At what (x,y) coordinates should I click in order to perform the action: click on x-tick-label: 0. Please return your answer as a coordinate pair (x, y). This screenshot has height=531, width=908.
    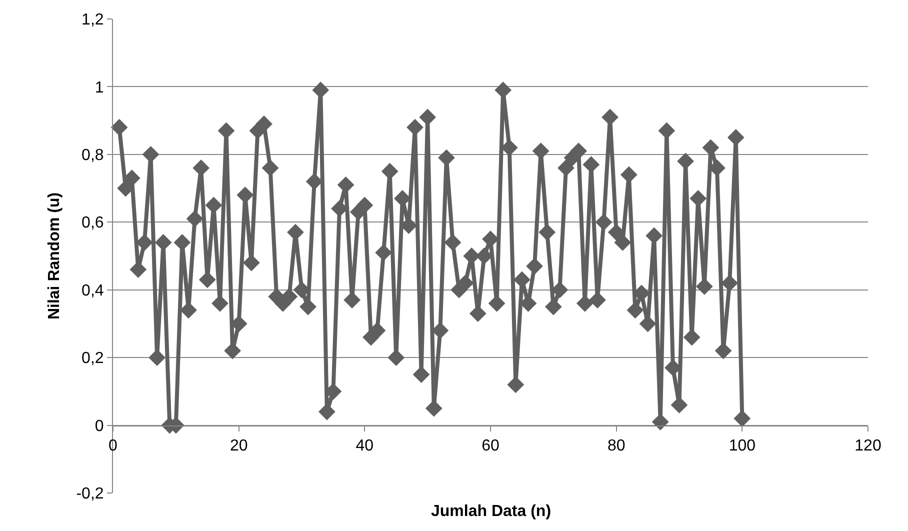
    Looking at the image, I should click on (113, 445).